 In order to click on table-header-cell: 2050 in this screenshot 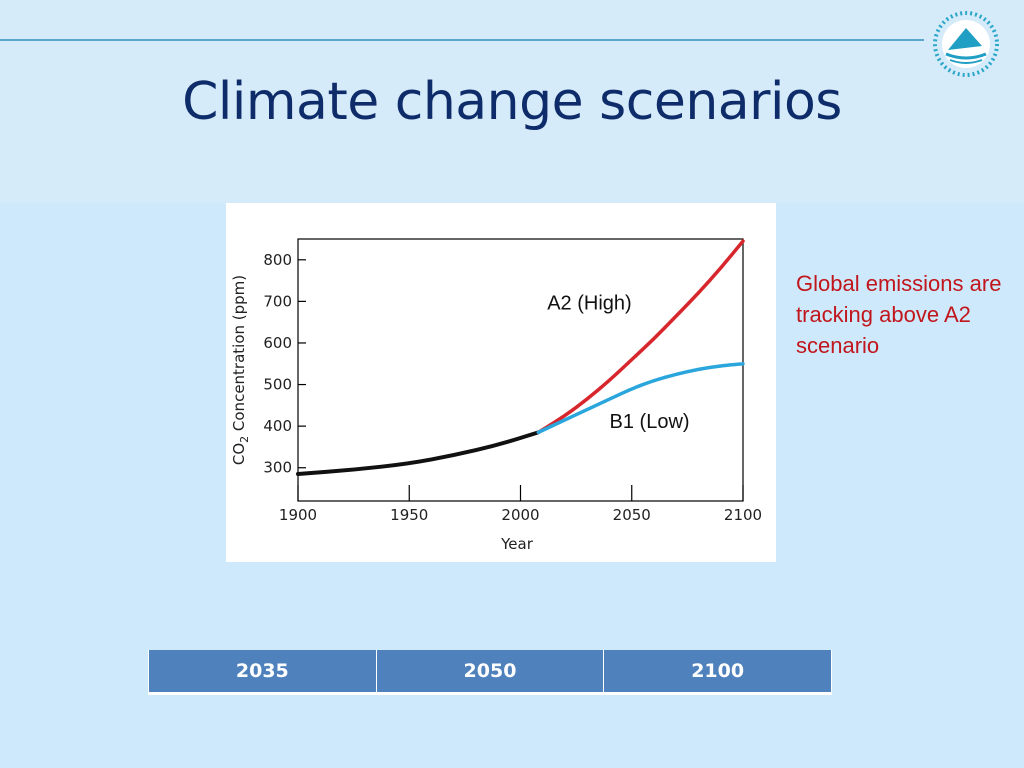, I will do `click(490, 672)`.